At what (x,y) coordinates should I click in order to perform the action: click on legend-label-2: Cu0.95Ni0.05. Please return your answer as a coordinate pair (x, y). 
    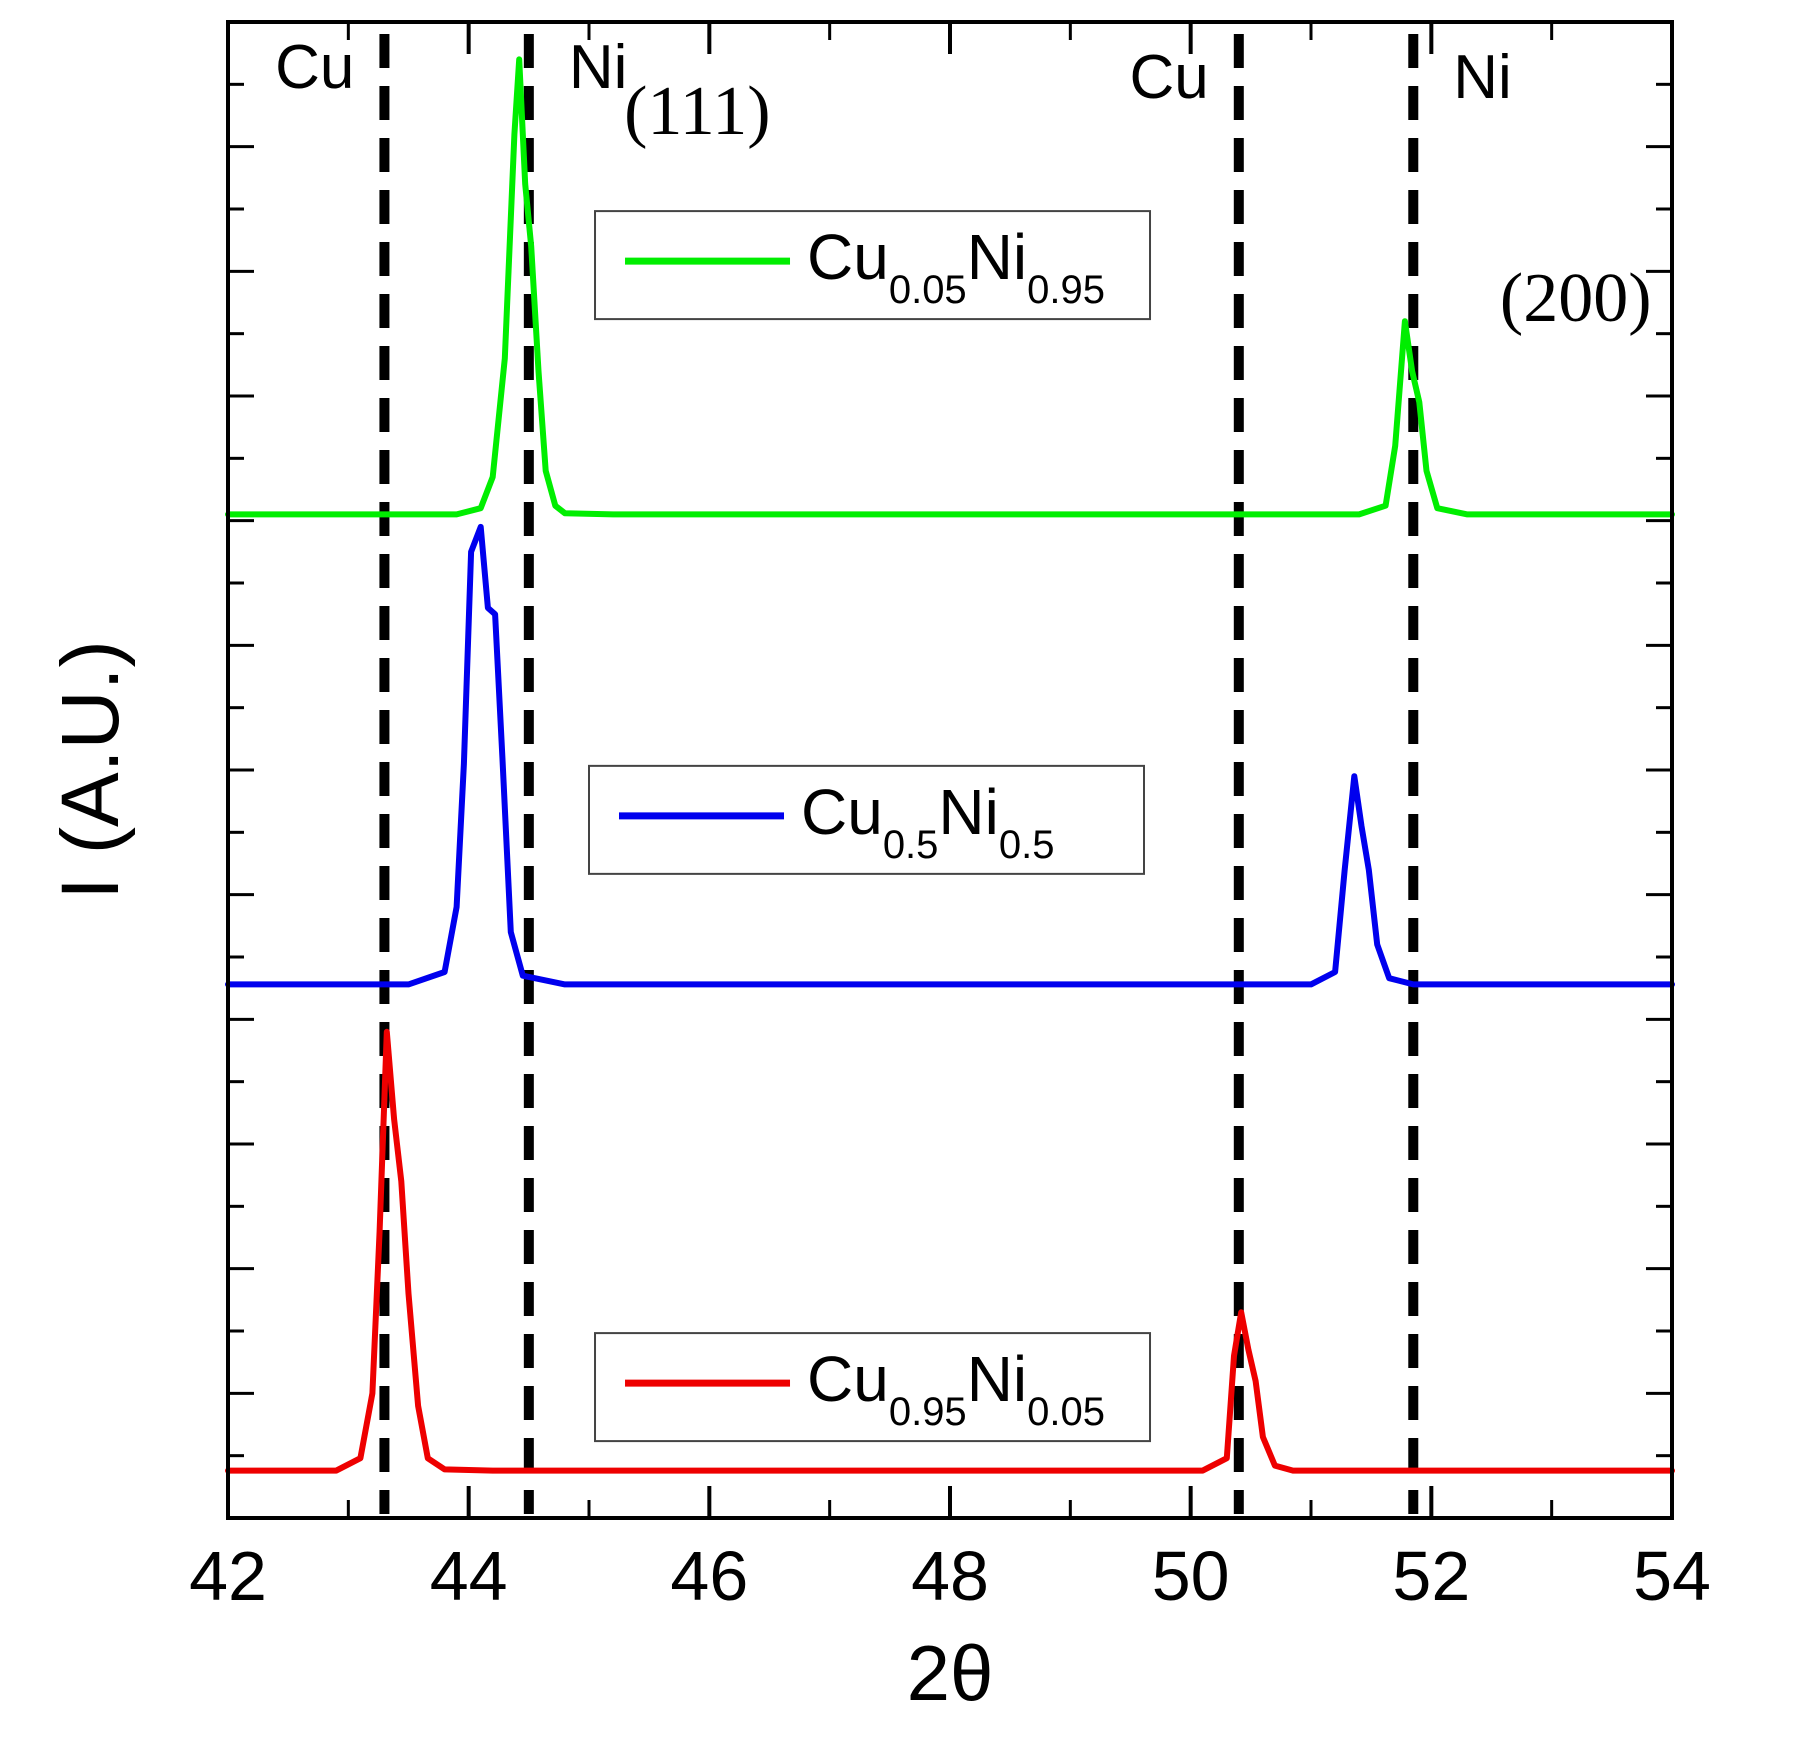
    Looking at the image, I should click on (956, 1388).